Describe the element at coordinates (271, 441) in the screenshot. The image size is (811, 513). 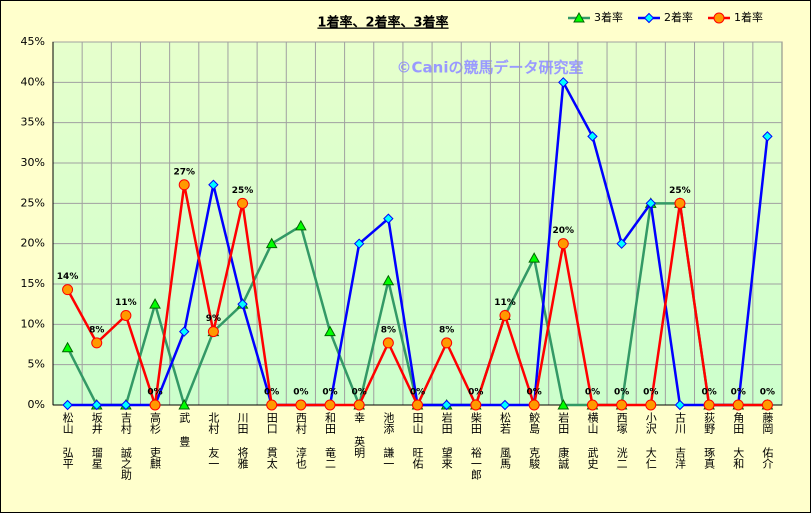
I see `x-tick-label: 田口 貫太` at that location.